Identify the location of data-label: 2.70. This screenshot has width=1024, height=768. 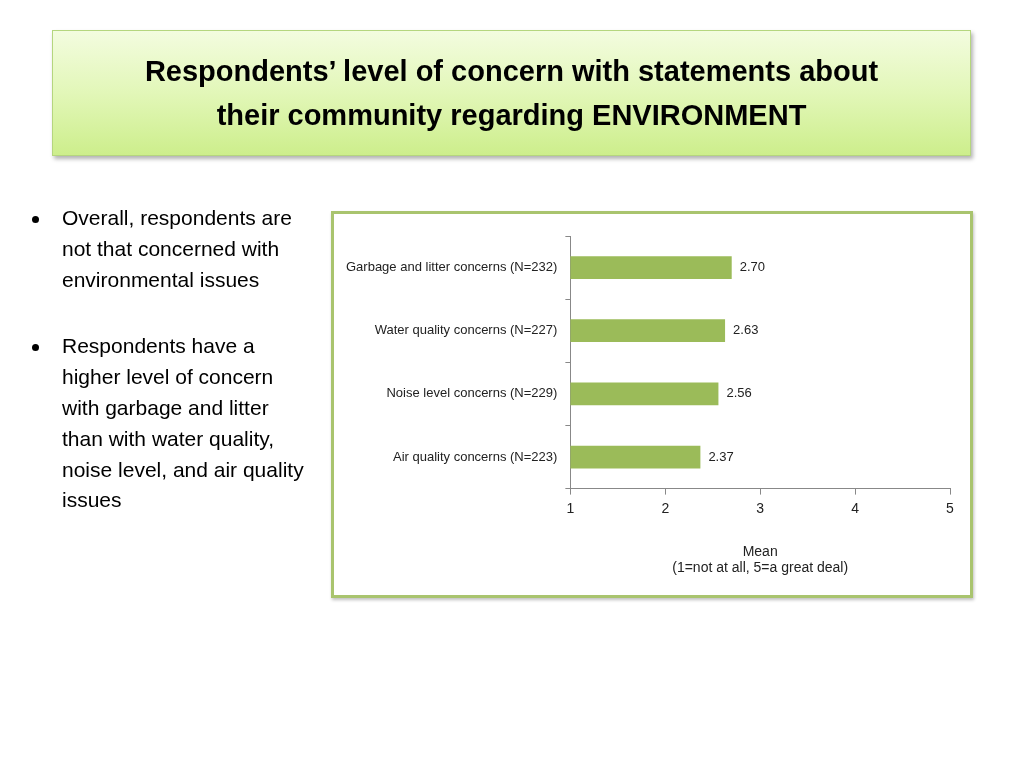
(752, 267).